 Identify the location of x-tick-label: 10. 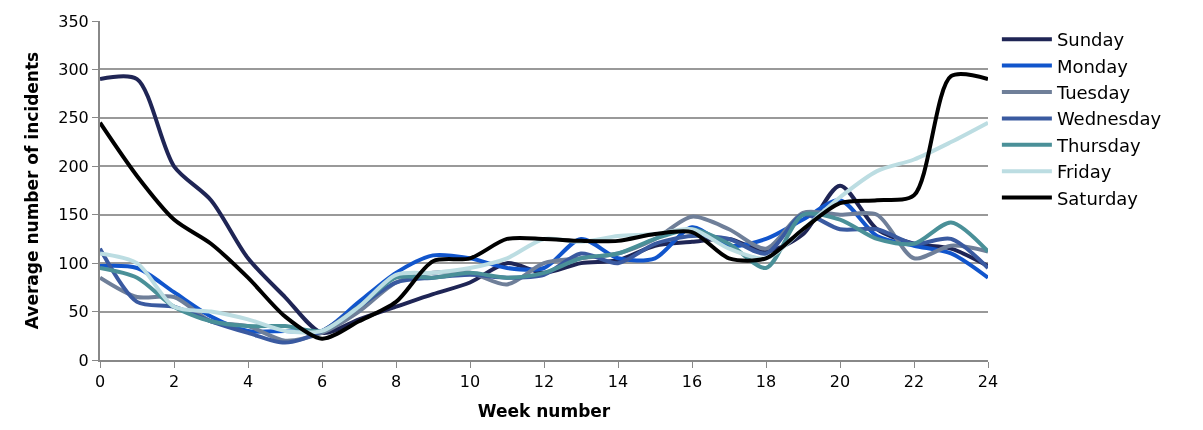
(470, 382).